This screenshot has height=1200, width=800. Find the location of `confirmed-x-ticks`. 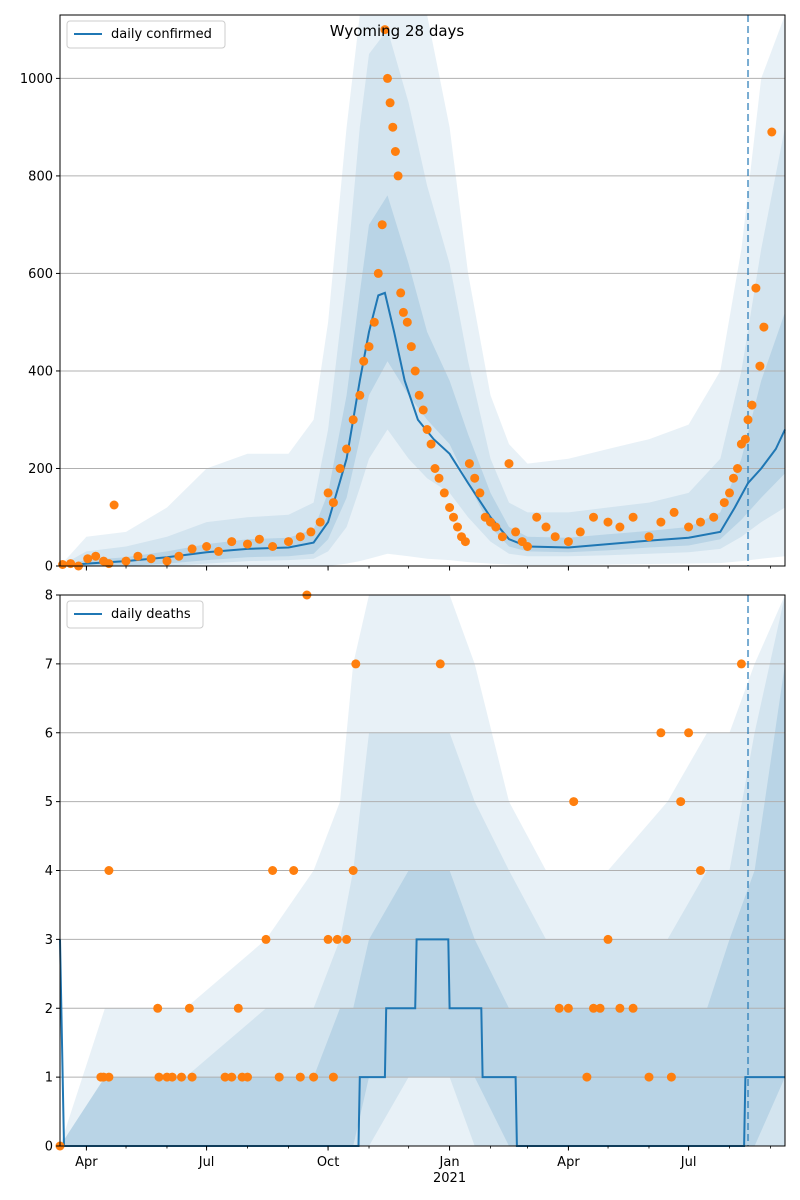

confirmed-x-ticks is located at coordinates (428, 568).